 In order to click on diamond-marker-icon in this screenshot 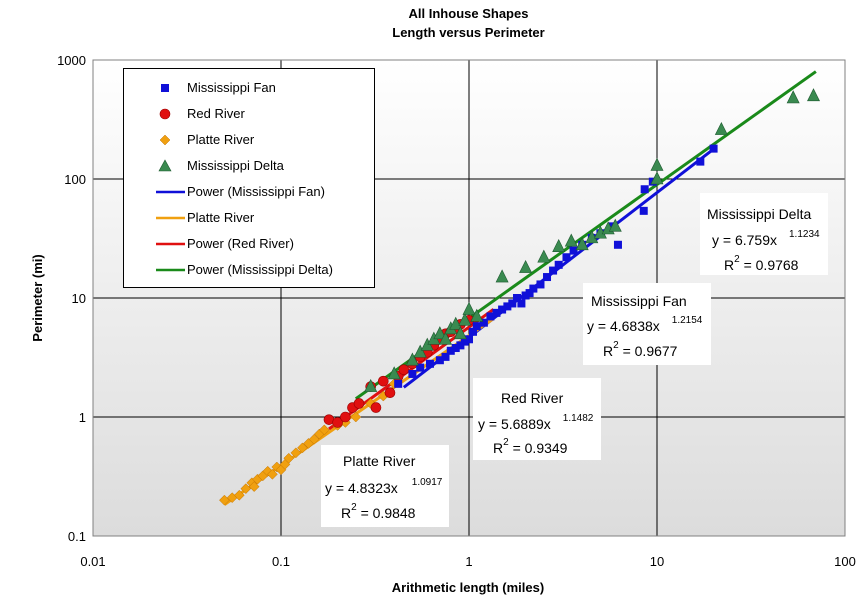, I will do `click(165, 140)`.